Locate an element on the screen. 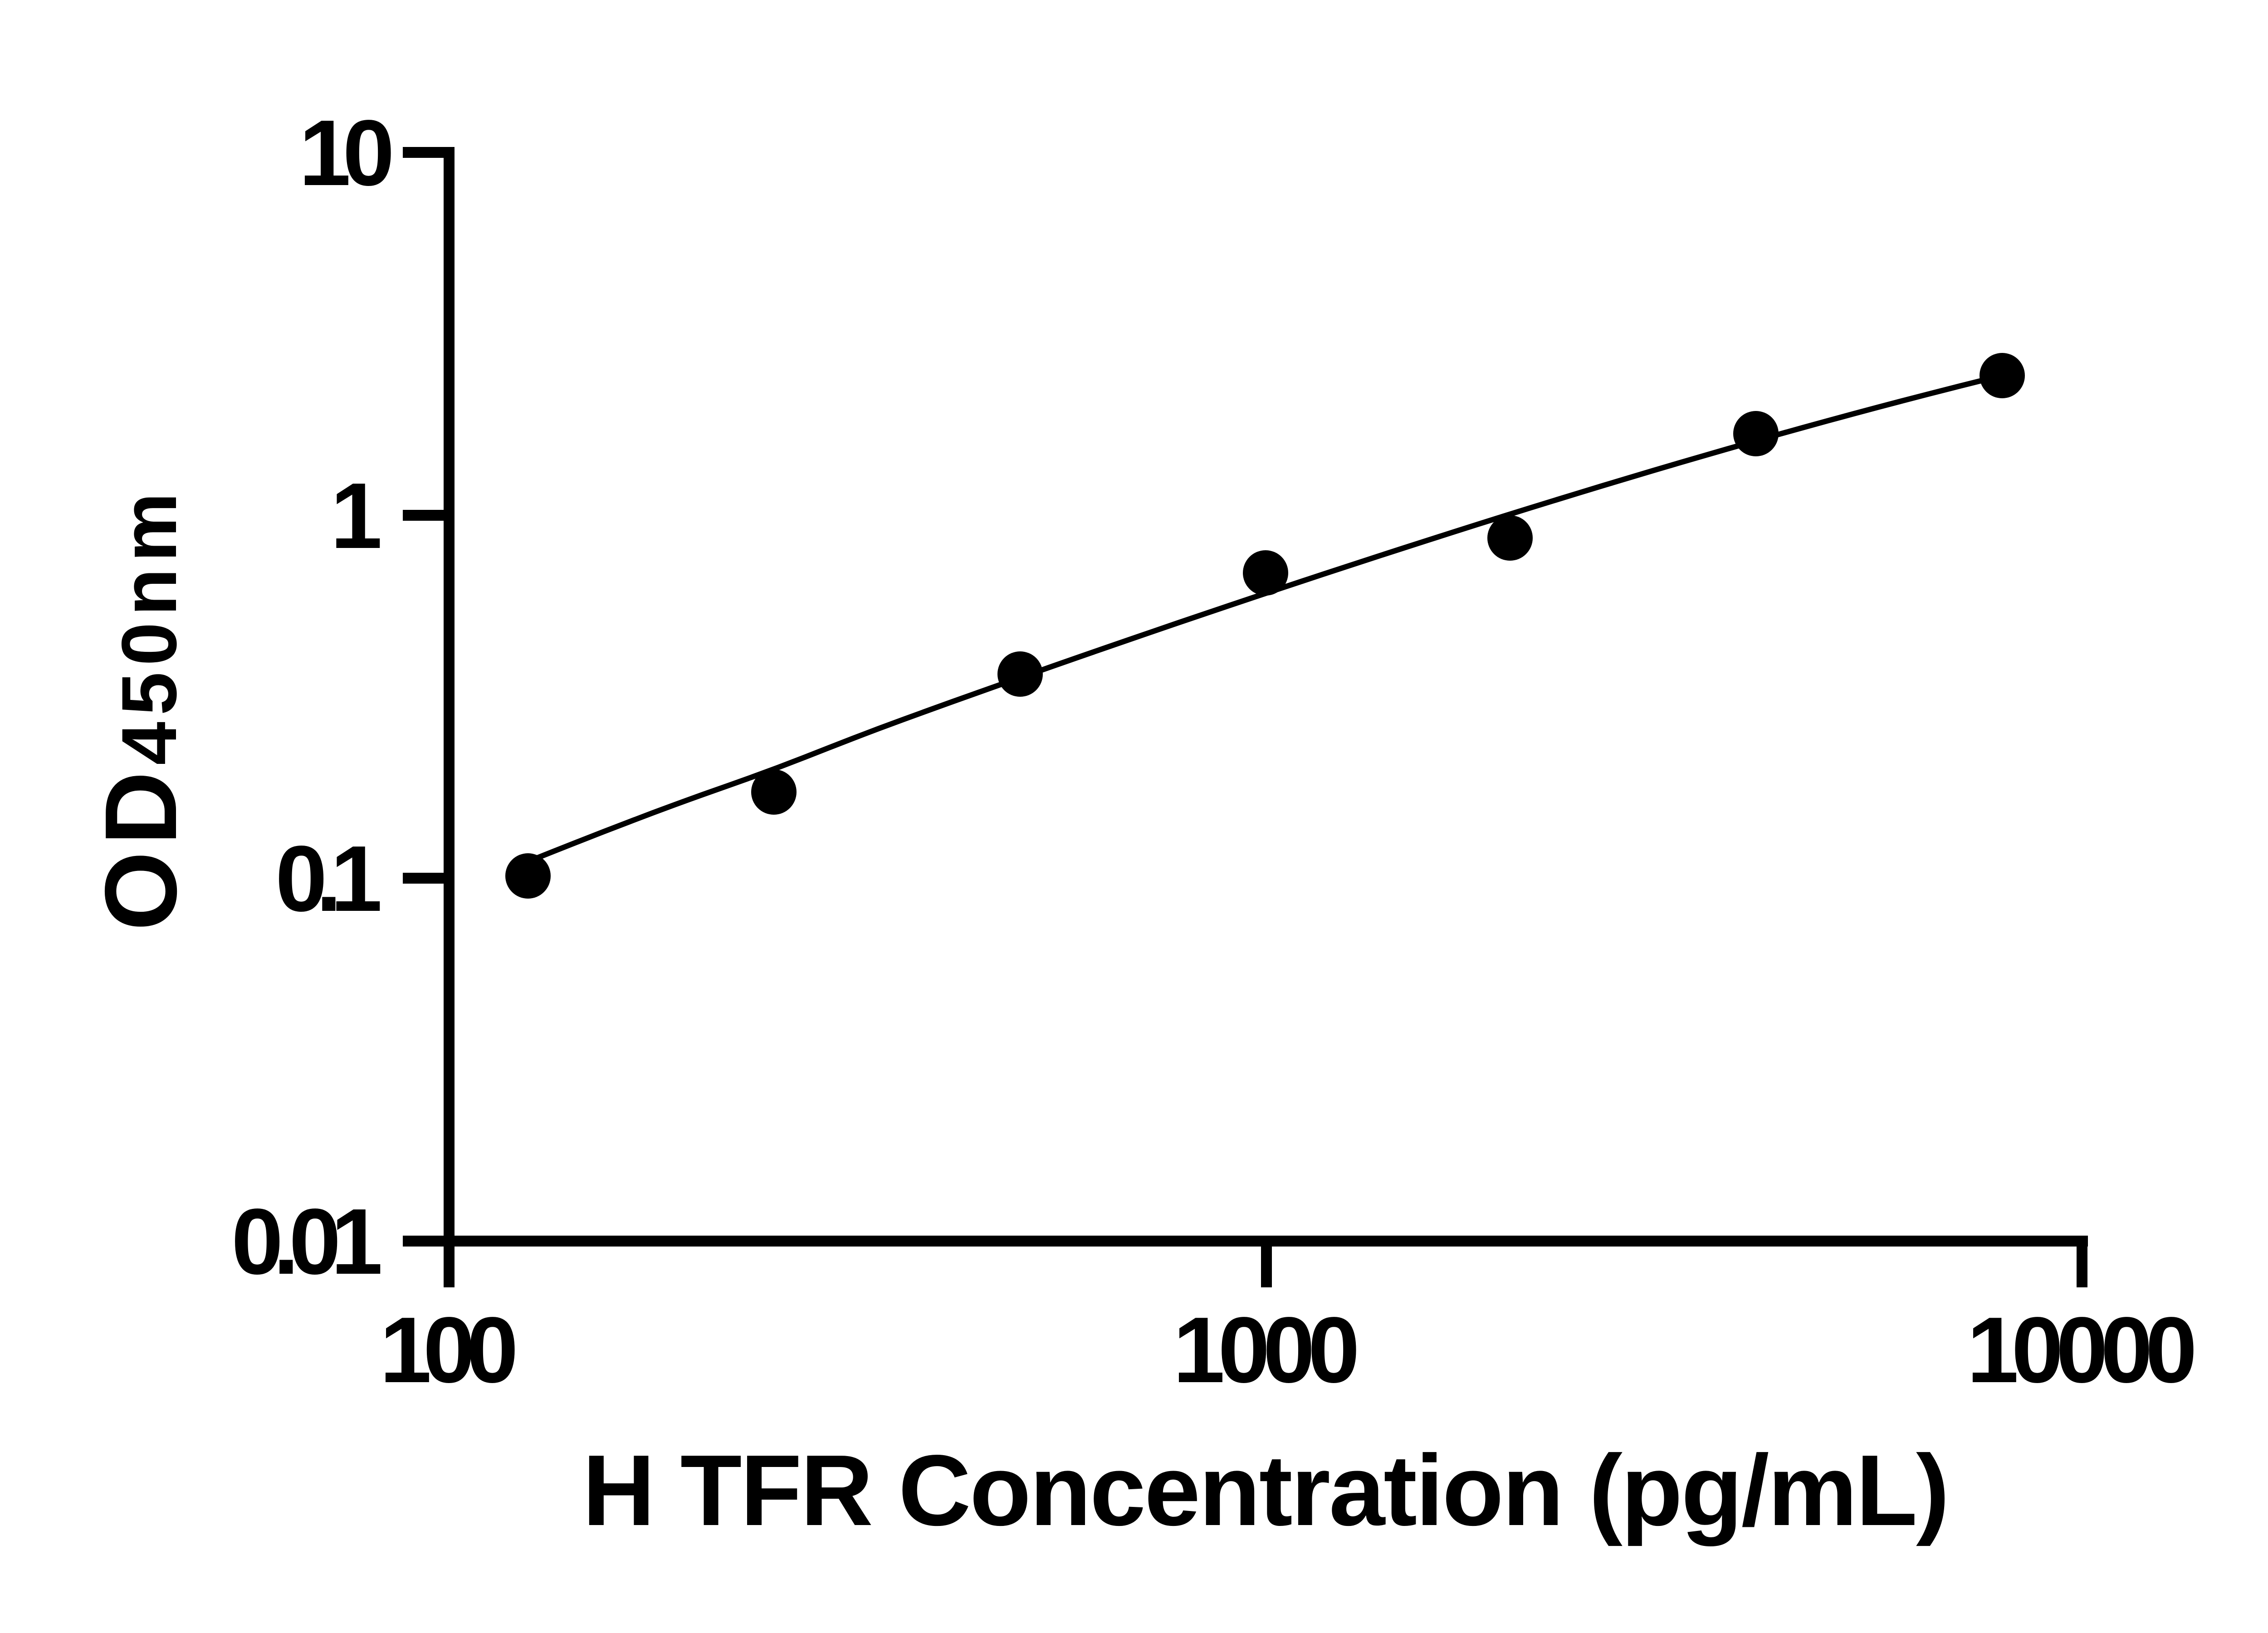 This screenshot has width=2268, height=1633. svg-text: 0.1 is located at coordinates (329, 878).